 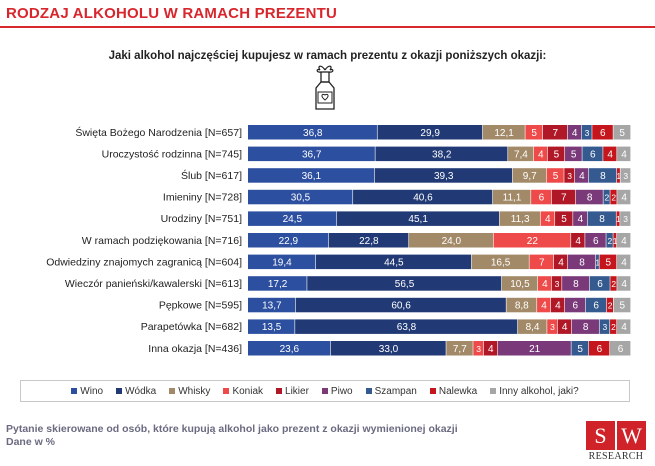 I want to click on data-label: 23,6, so click(x=290, y=349).